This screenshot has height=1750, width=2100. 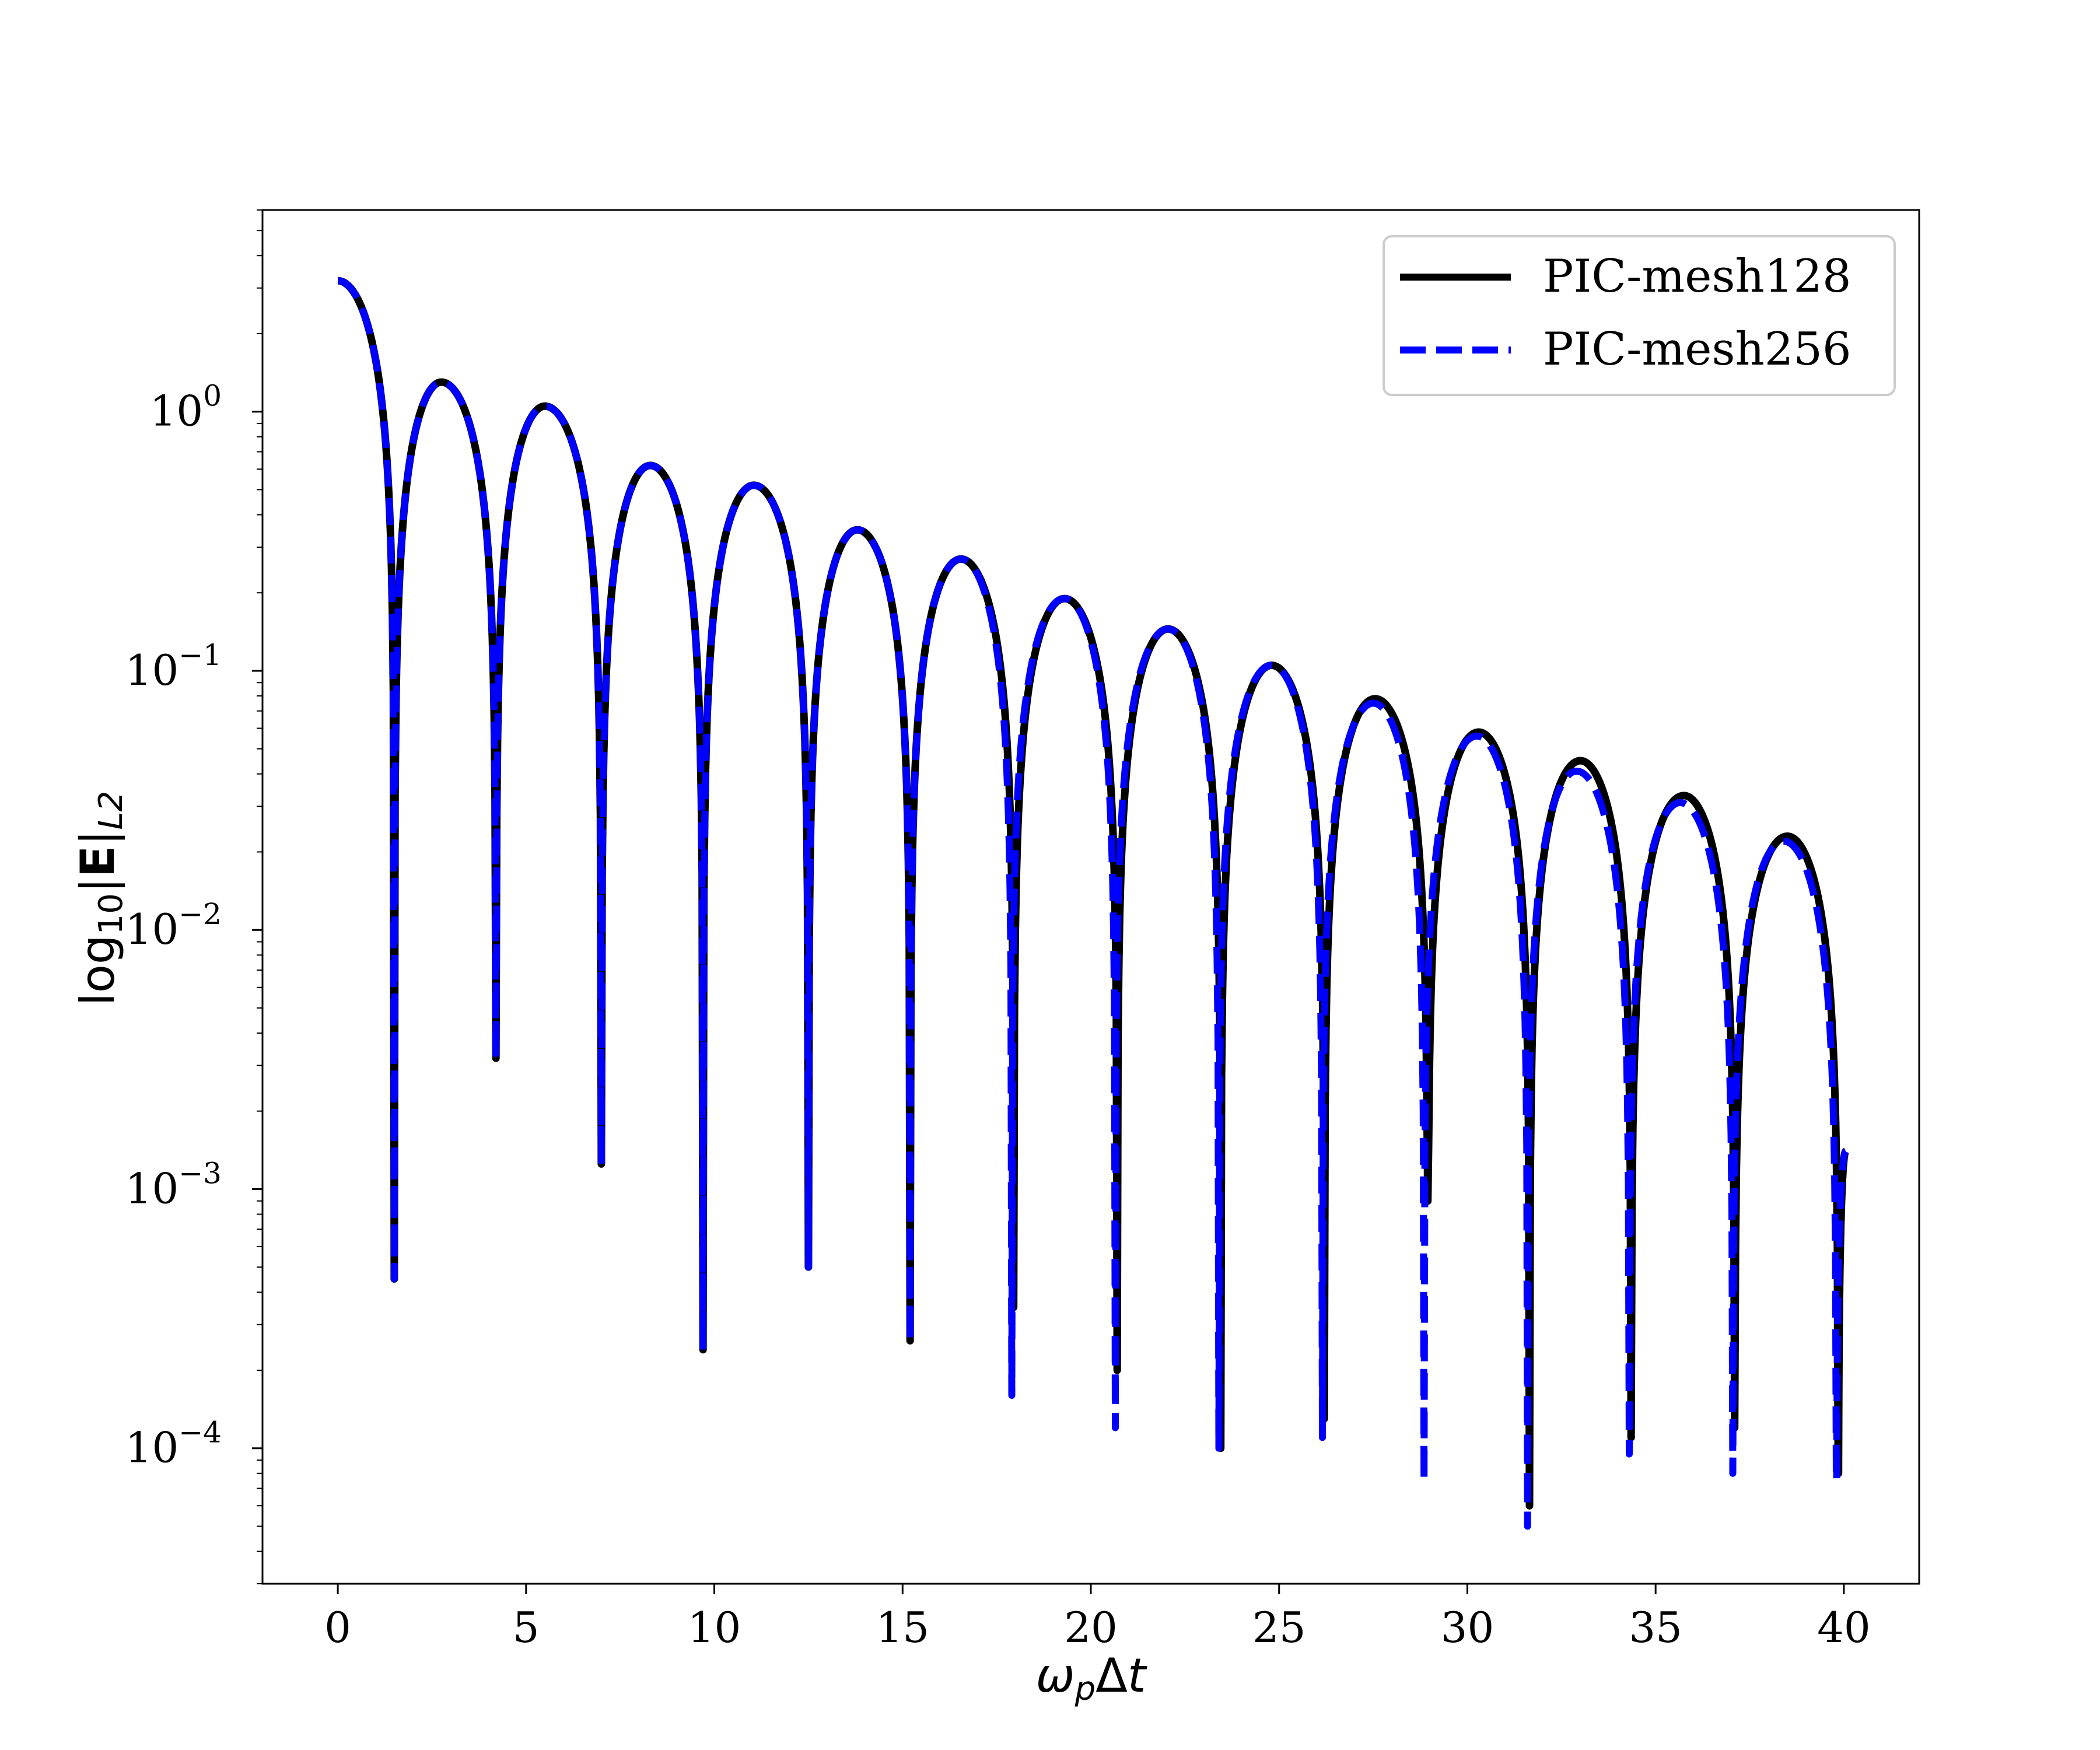 What do you see at coordinates (173, 1444) in the screenshot?
I see `y-tick-label: 10⁻⁴` at bounding box center [173, 1444].